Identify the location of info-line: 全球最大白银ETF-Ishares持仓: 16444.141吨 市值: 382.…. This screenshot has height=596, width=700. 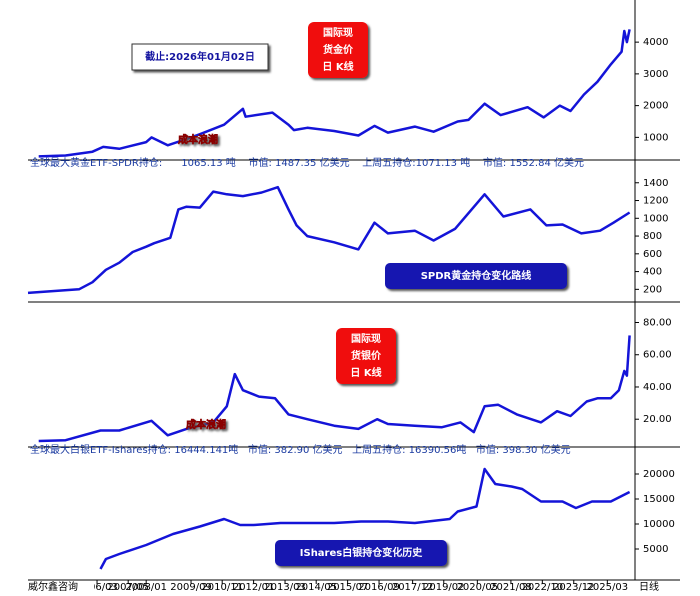
(300, 449).